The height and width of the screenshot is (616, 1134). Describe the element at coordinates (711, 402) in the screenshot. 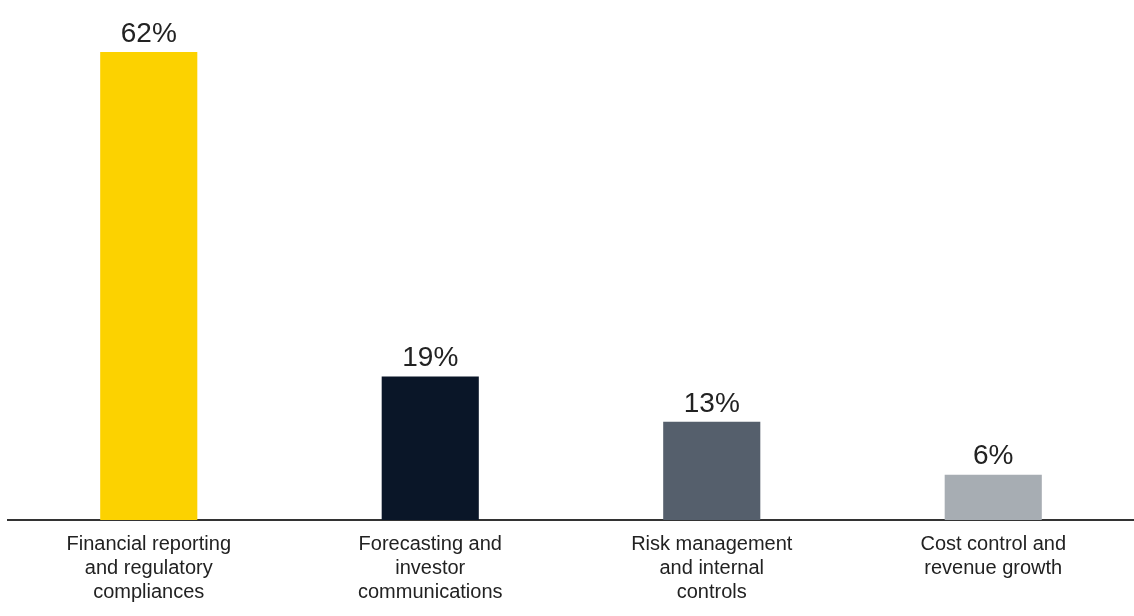

I see `data-label: 13%` at that location.